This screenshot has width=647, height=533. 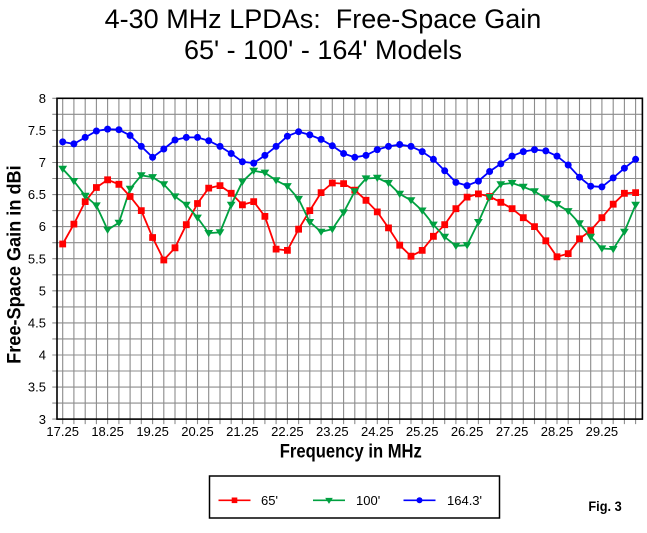 What do you see at coordinates (323, 50) in the screenshot?
I see `svg-text: 65' - 100' - 164' Models` at bounding box center [323, 50].